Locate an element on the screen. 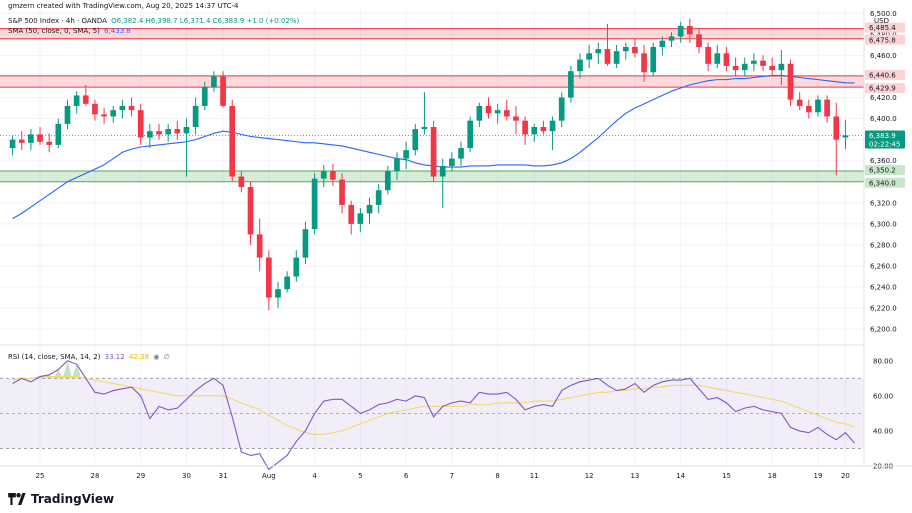 Image resolution: width=912 pixels, height=513 pixels. time-tick-label: 19 is located at coordinates (818, 476).